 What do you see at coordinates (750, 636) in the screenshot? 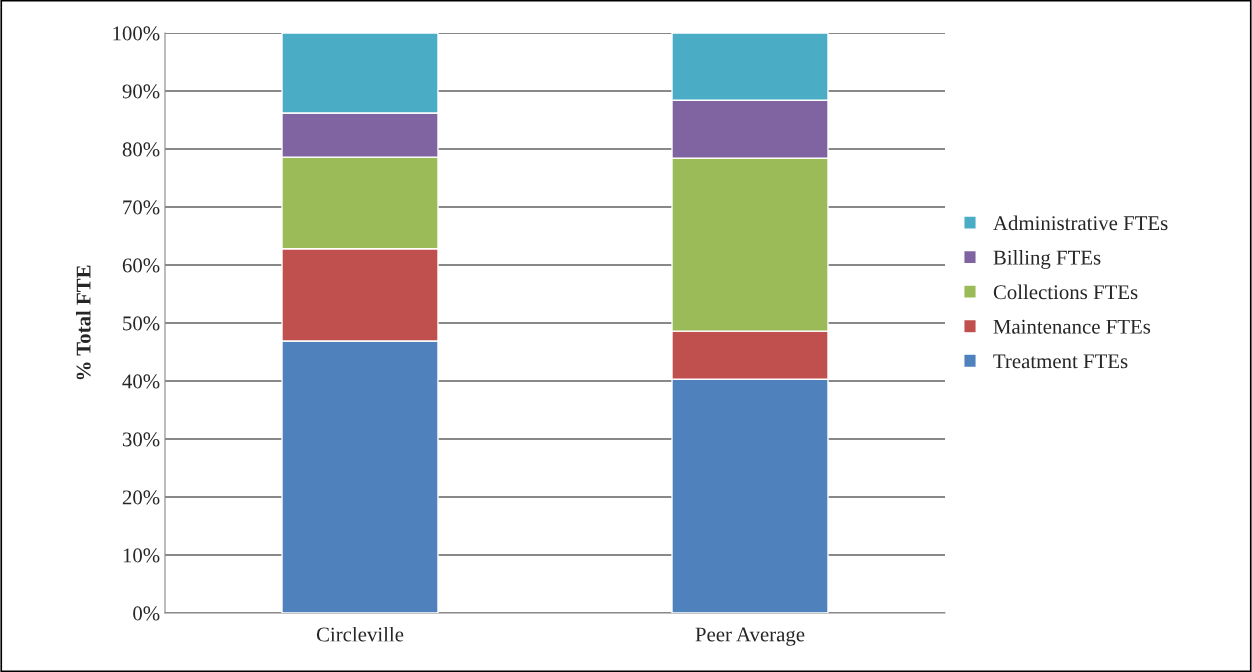
I see `x-tick-label: Peer Average` at bounding box center [750, 636].